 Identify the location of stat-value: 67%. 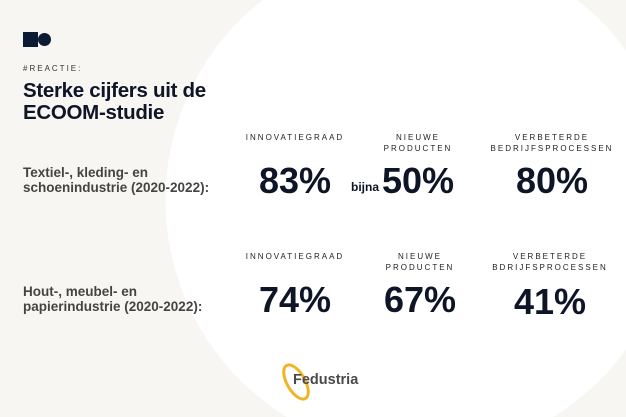
(420, 299).